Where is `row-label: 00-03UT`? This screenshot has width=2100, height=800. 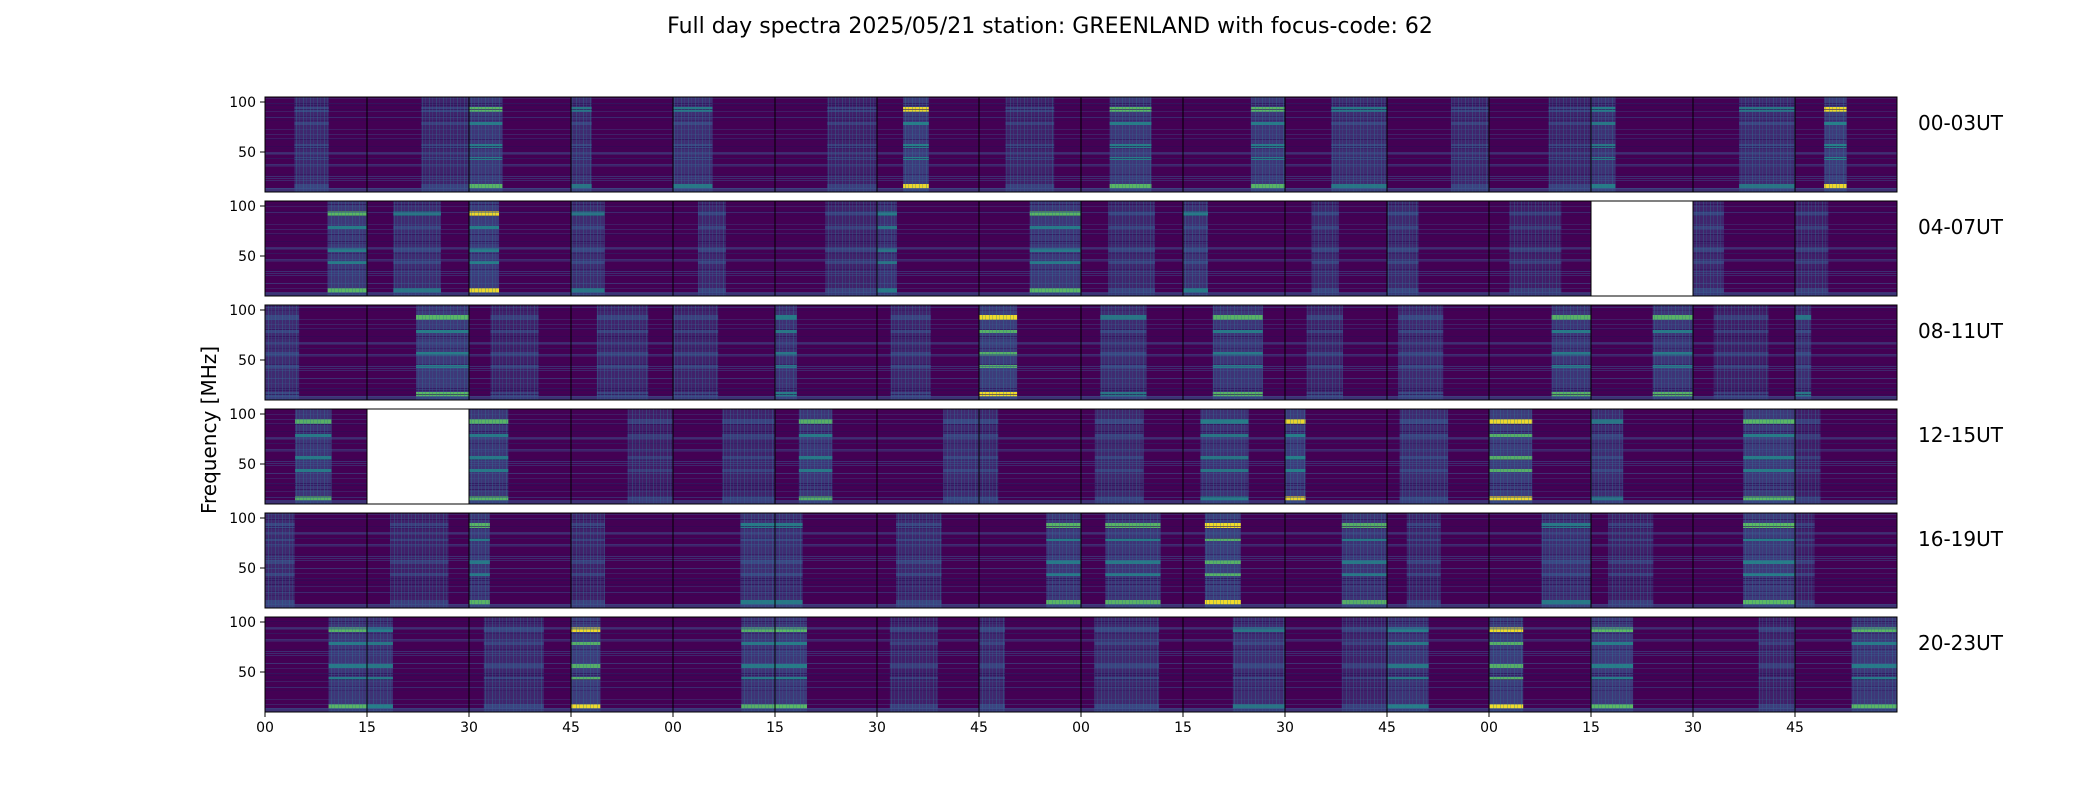
row-label: 00-03UT is located at coordinates (1961, 123).